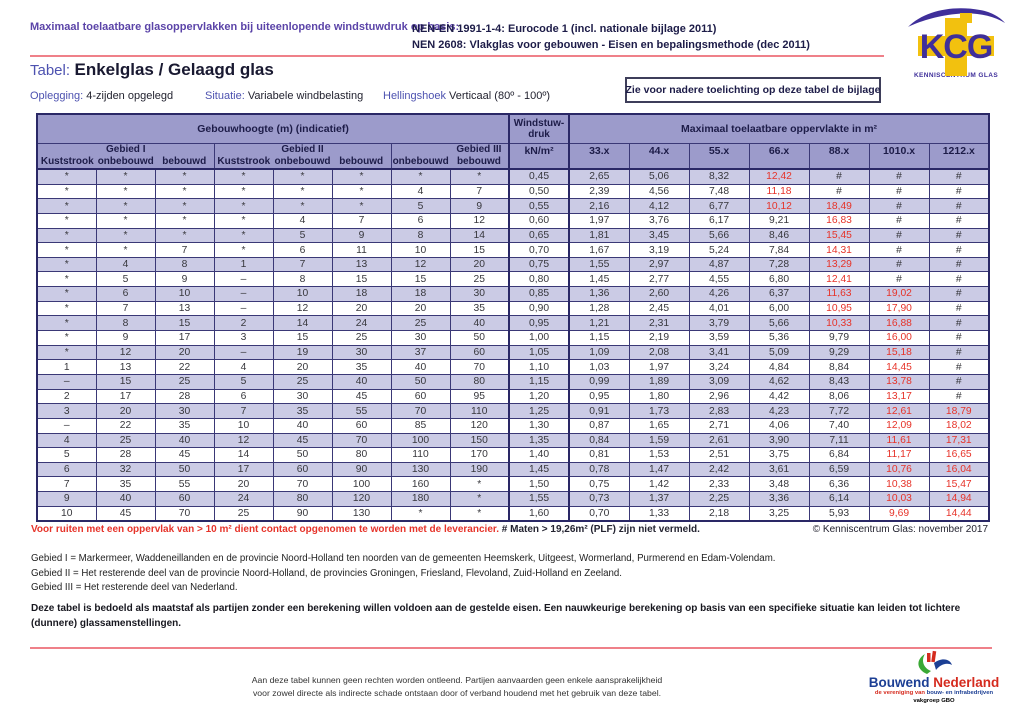 Image resolution: width=1024 pixels, height=720 pixels. Describe the element at coordinates (839, 235) in the screenshot. I see `area-value-cell: 15,45` at that location.